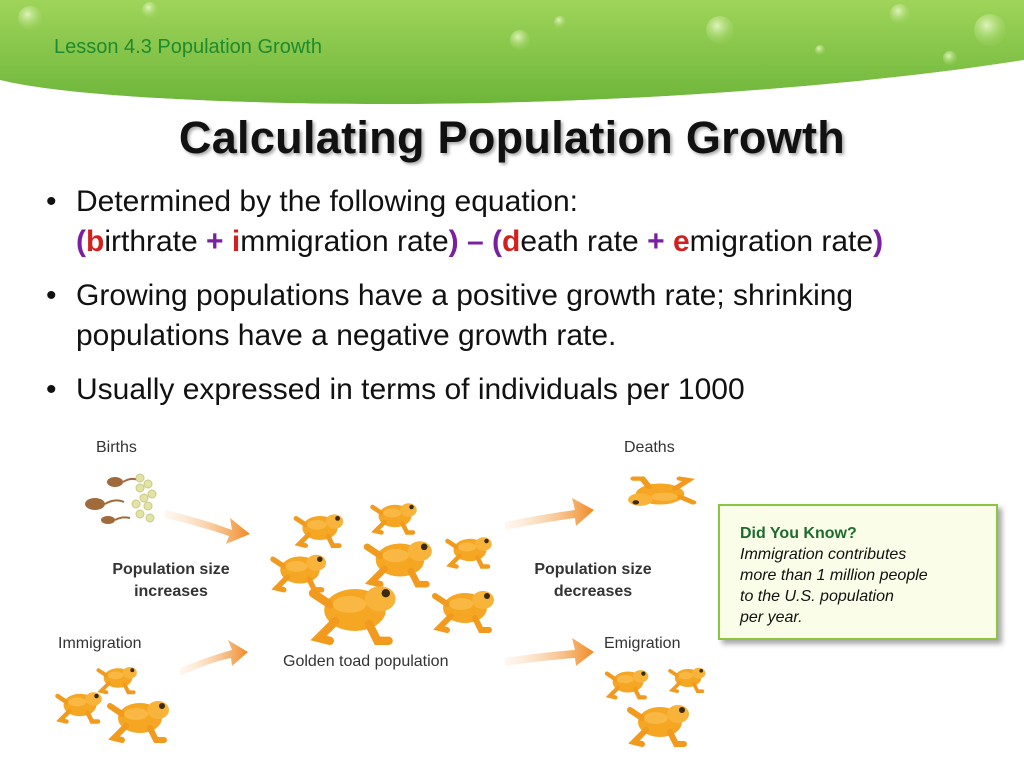  Describe the element at coordinates (657, 704) in the screenshot. I see `emigration-toads` at that location.